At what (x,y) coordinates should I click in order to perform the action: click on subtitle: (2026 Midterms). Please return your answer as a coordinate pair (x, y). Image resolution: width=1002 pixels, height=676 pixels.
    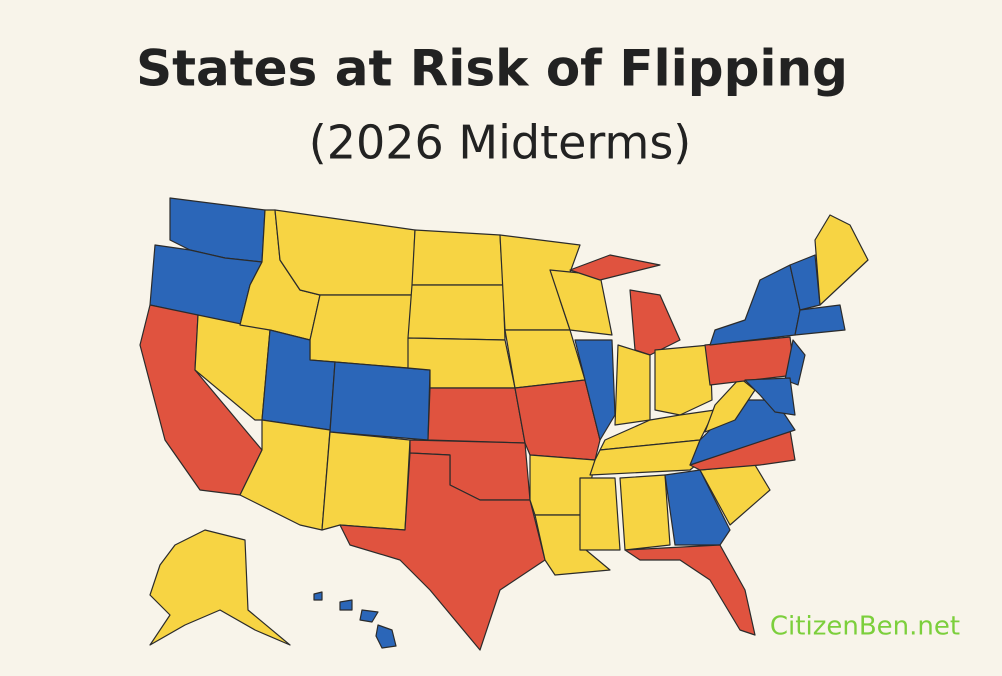
    Looking at the image, I should click on (500, 143).